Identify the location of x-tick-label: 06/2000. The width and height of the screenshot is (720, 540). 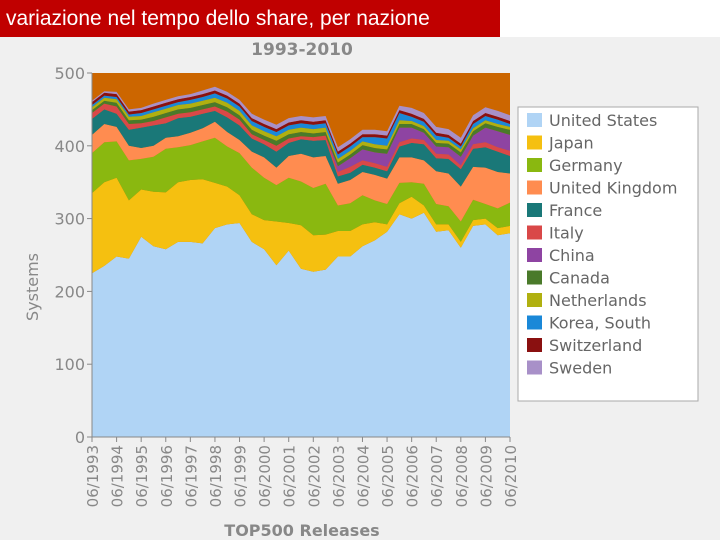
(265, 476).